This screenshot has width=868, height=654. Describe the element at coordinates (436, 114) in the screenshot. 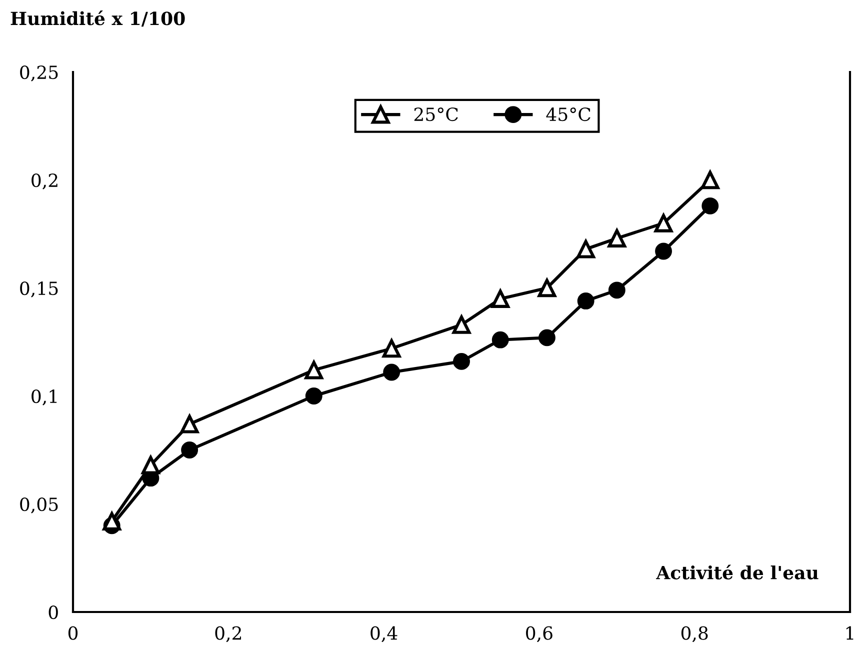

I see `legend-label: 25°C` at that location.